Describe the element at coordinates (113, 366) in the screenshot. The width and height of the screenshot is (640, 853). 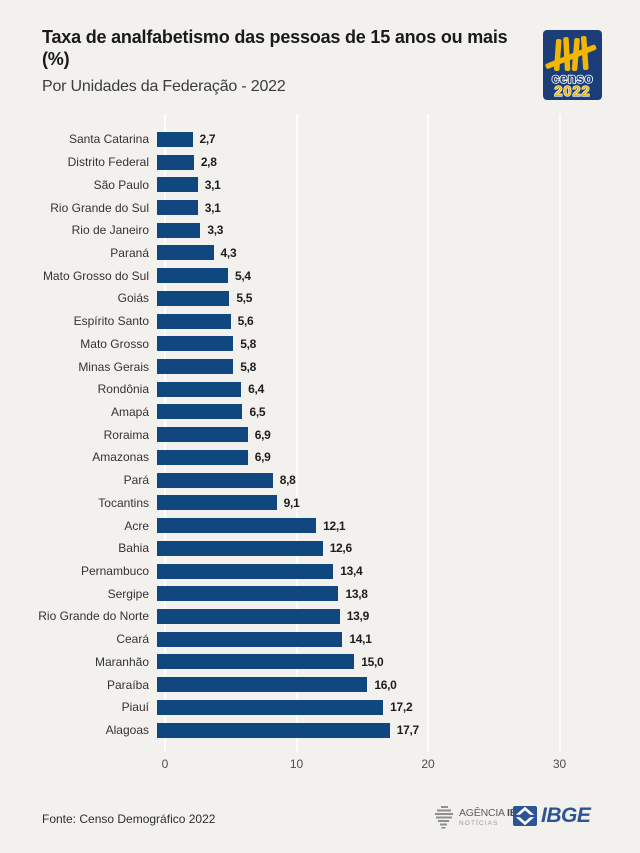
I see `bar-label: Minas Gerais` at that location.